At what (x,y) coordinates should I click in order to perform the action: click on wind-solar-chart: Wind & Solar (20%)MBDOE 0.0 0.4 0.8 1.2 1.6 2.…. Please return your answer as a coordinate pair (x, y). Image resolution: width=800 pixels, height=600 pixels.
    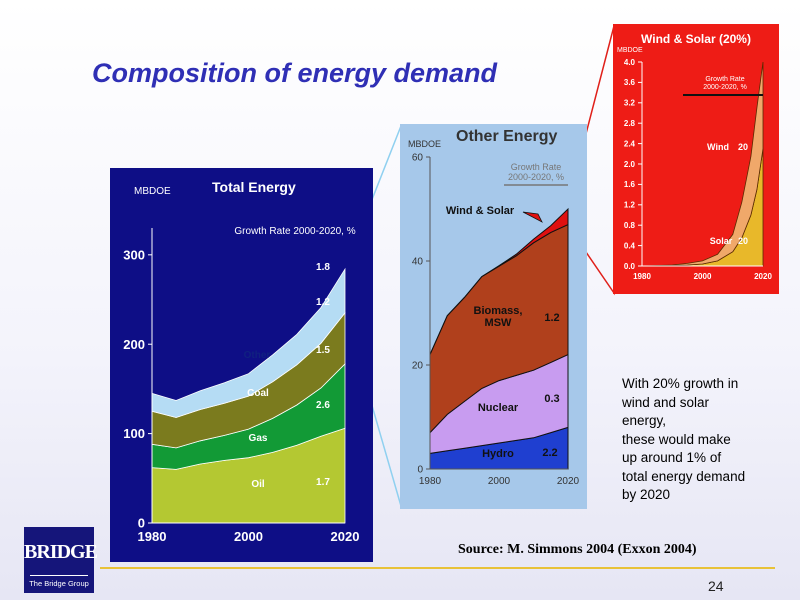
    Looking at the image, I should click on (694, 156).